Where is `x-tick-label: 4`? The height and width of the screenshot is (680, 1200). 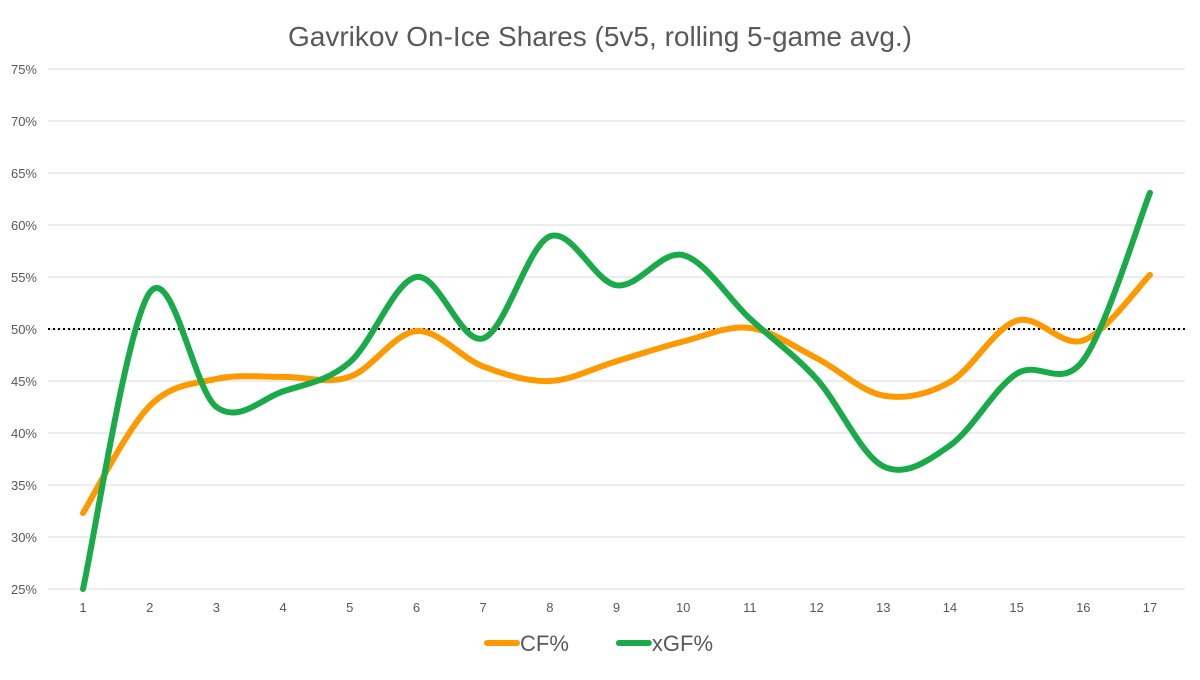
x-tick-label: 4 is located at coordinates (282, 607).